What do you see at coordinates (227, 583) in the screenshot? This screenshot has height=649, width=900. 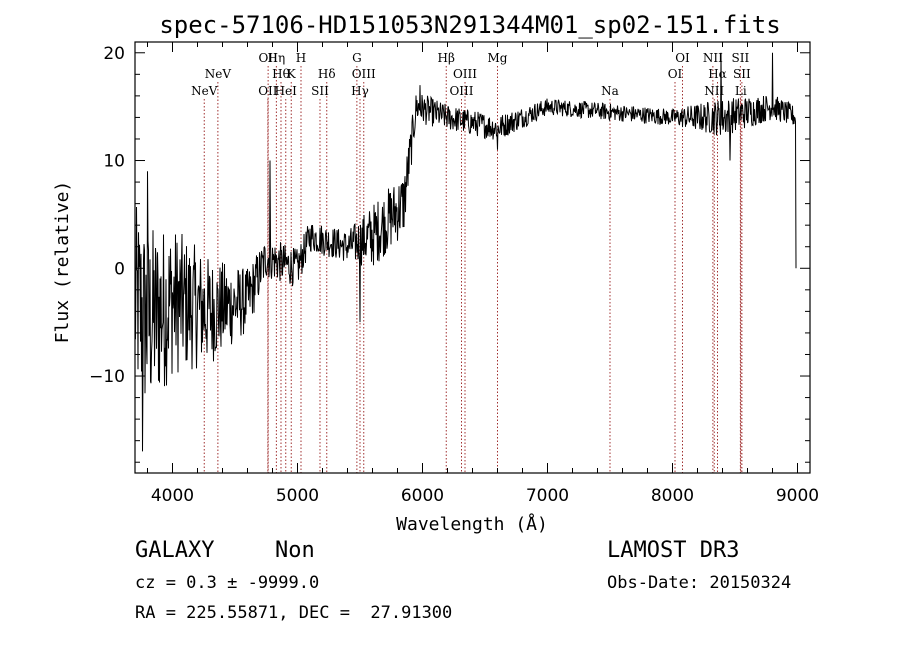 I see `redshift-cz: cz = 0.3 ± -9999.0` at bounding box center [227, 583].